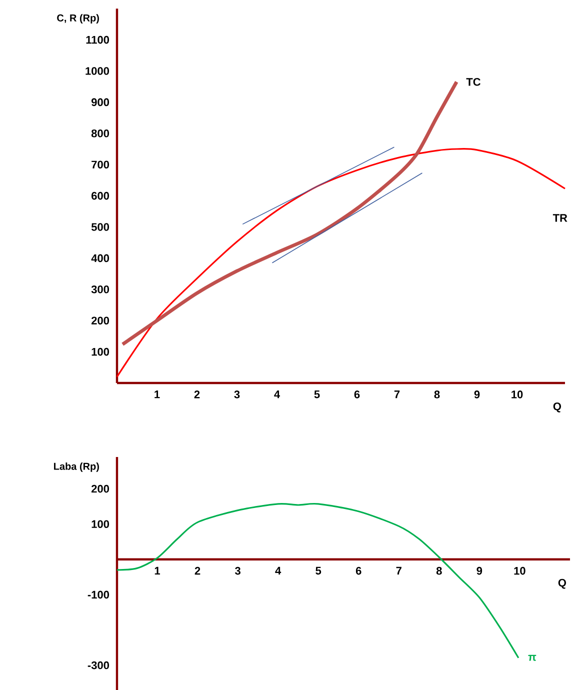  What do you see at coordinates (101, 164) in the screenshot?
I see `y-tick-label: 700` at bounding box center [101, 164].